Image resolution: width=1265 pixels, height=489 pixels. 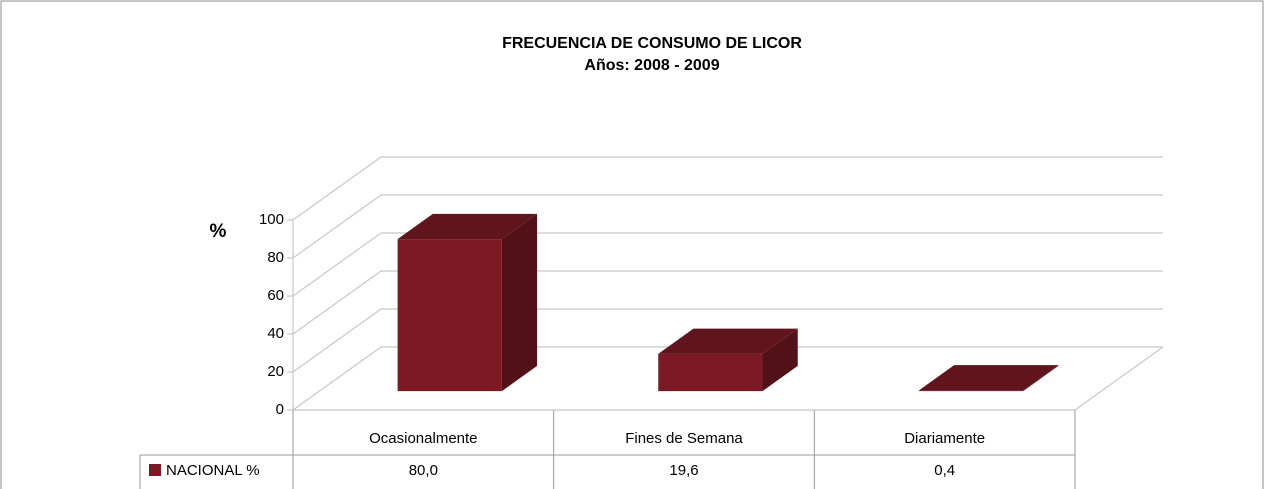 What do you see at coordinates (684, 438) in the screenshot?
I see `x-tick-label: Fines de Semana` at bounding box center [684, 438].